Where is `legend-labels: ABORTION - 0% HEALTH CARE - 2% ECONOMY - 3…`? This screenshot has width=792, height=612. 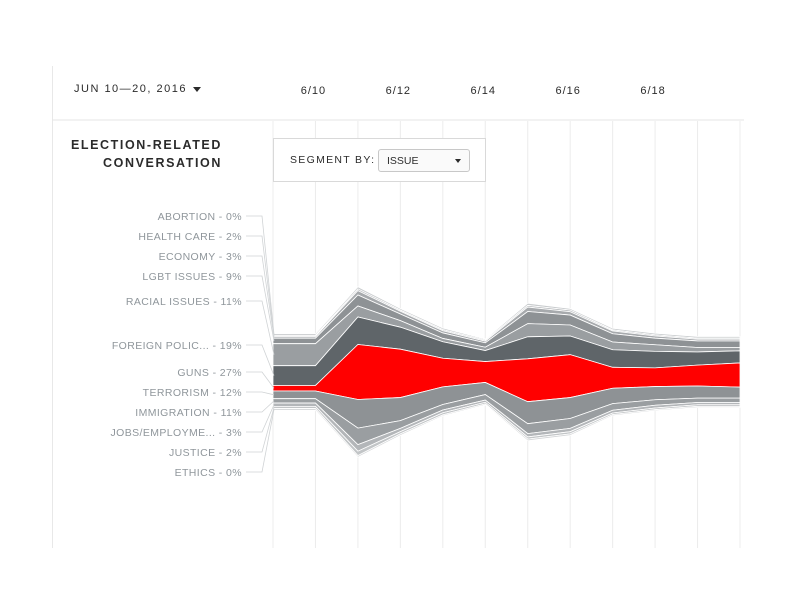
legend-labels: ABORTION - 0% HEALTH CARE - 2% ECONOMY - 3… is located at coordinates (176, 345).